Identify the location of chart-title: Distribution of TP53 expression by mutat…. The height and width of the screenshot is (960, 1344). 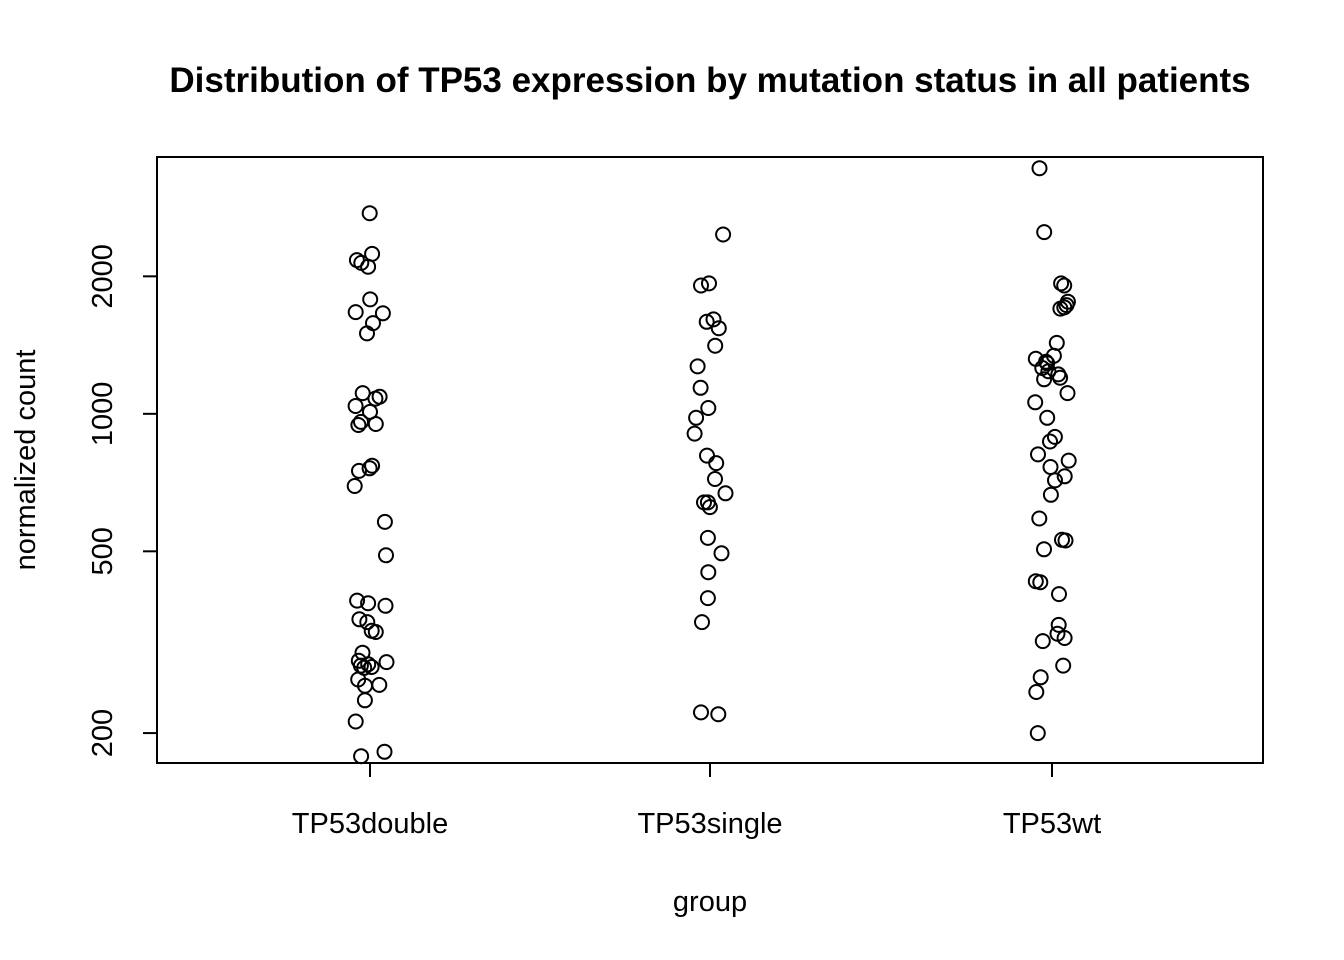
(709, 80).